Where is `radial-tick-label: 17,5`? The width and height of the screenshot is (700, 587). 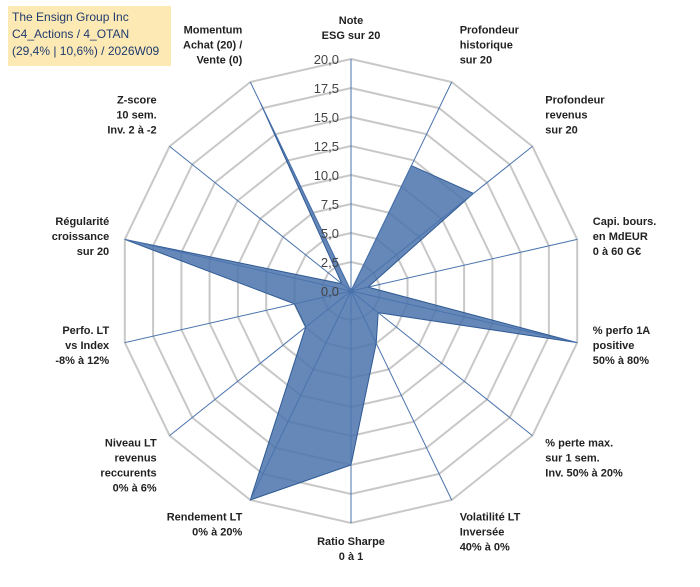 radial-tick-label: 17,5 is located at coordinates (326, 88).